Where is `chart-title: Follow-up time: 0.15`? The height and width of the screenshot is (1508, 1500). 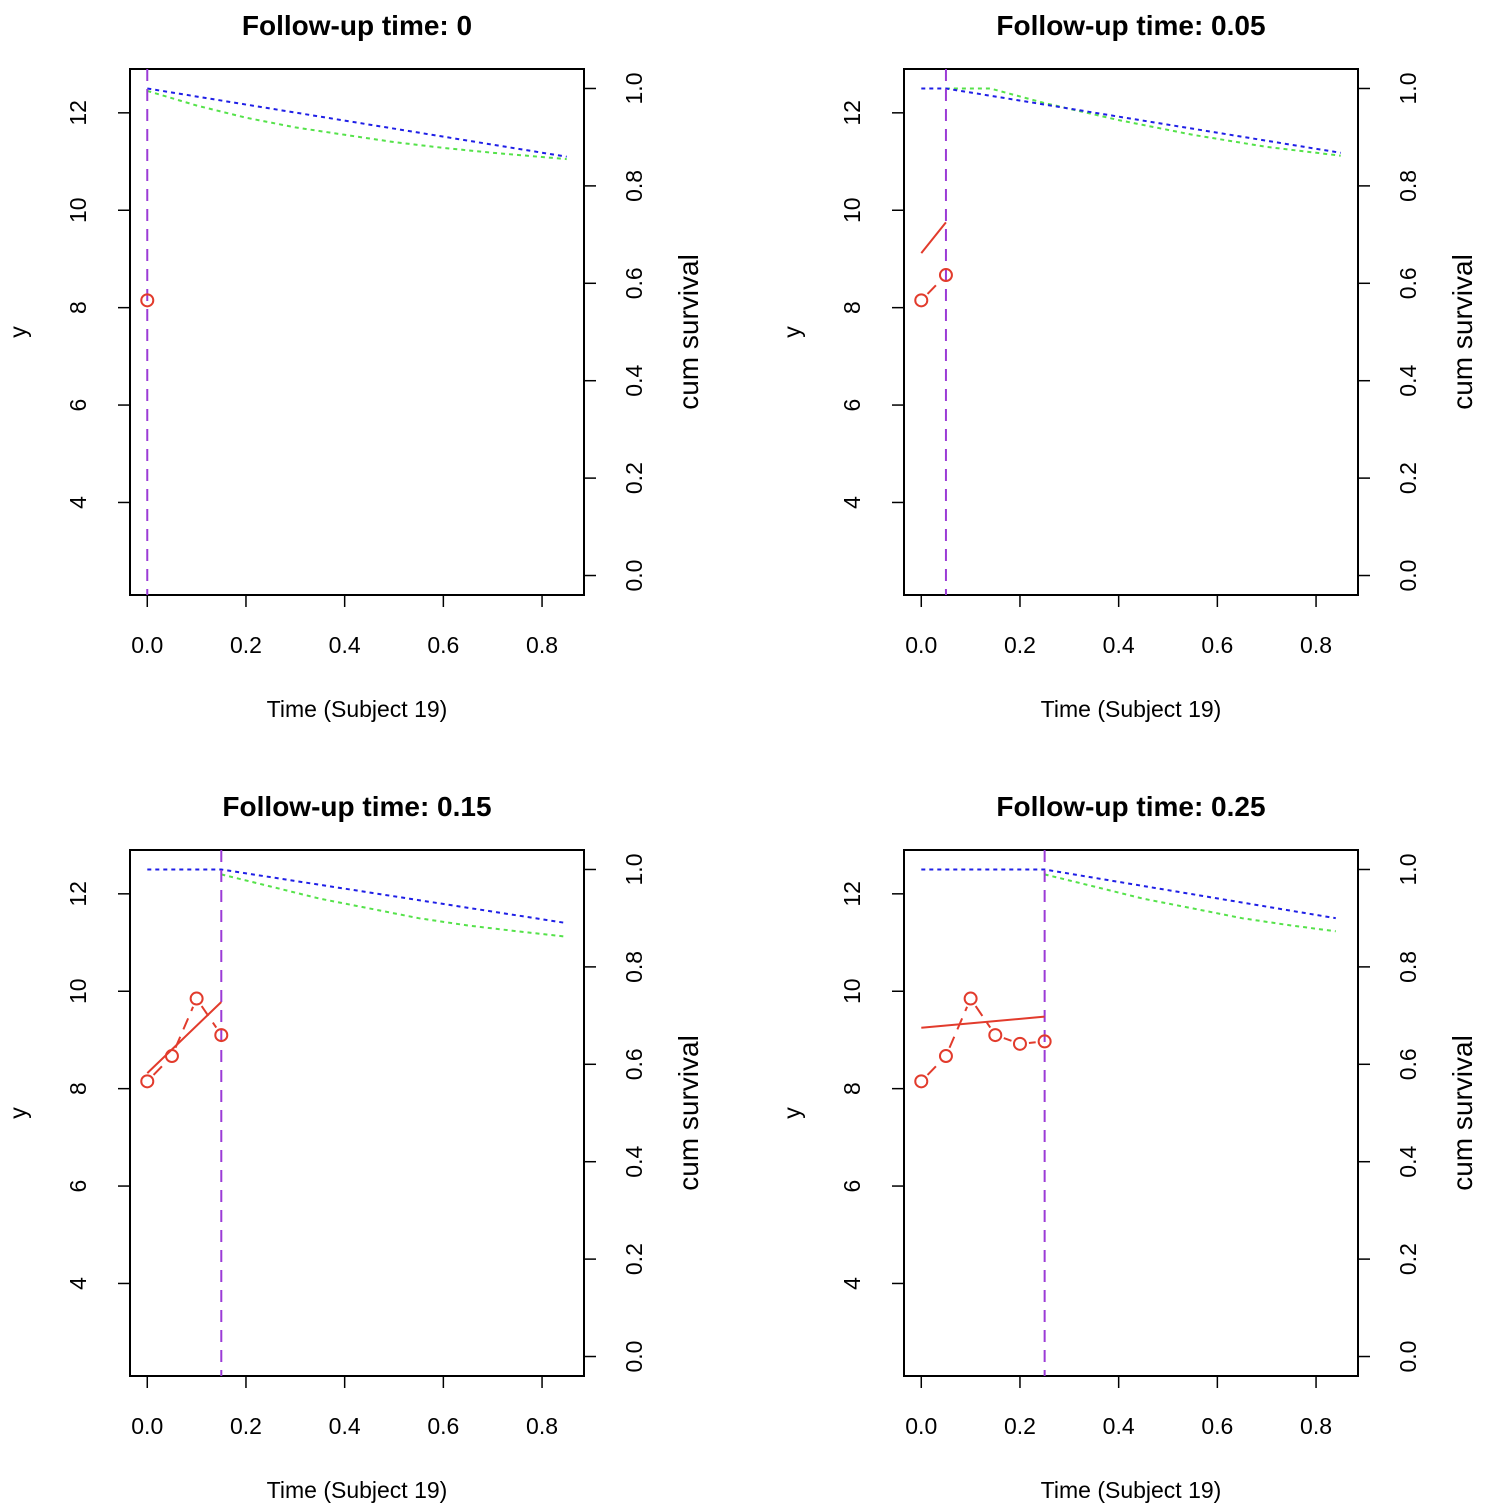 chart-title: Follow-up time: 0.15 is located at coordinates (356, 806).